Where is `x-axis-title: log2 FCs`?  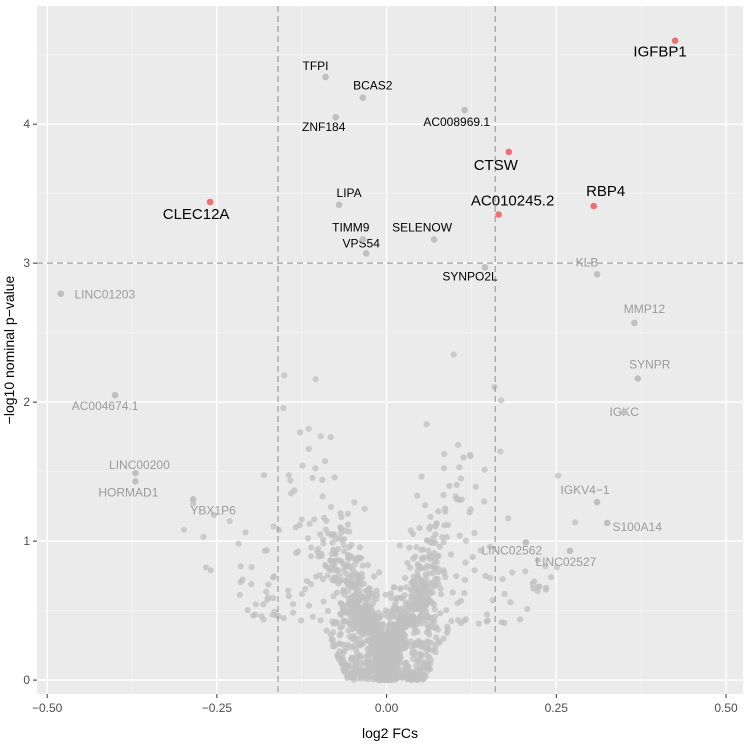
x-axis-title: log2 FCs is located at coordinates (390, 733).